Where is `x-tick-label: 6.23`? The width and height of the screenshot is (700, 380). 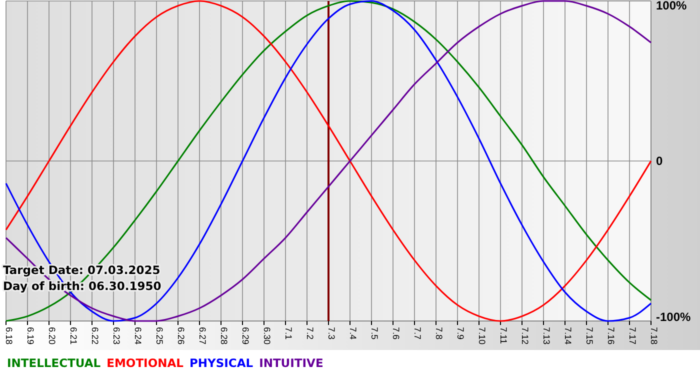 x-tick-label: 6.23 is located at coordinates (116, 336).